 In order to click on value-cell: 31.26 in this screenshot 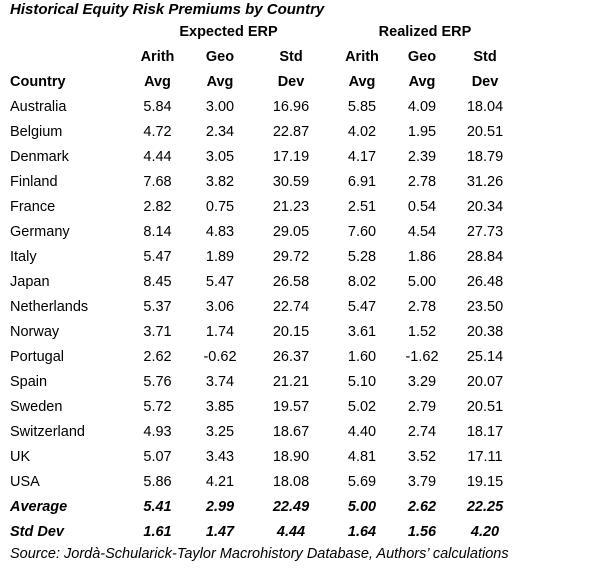, I will do `click(485, 182)`.